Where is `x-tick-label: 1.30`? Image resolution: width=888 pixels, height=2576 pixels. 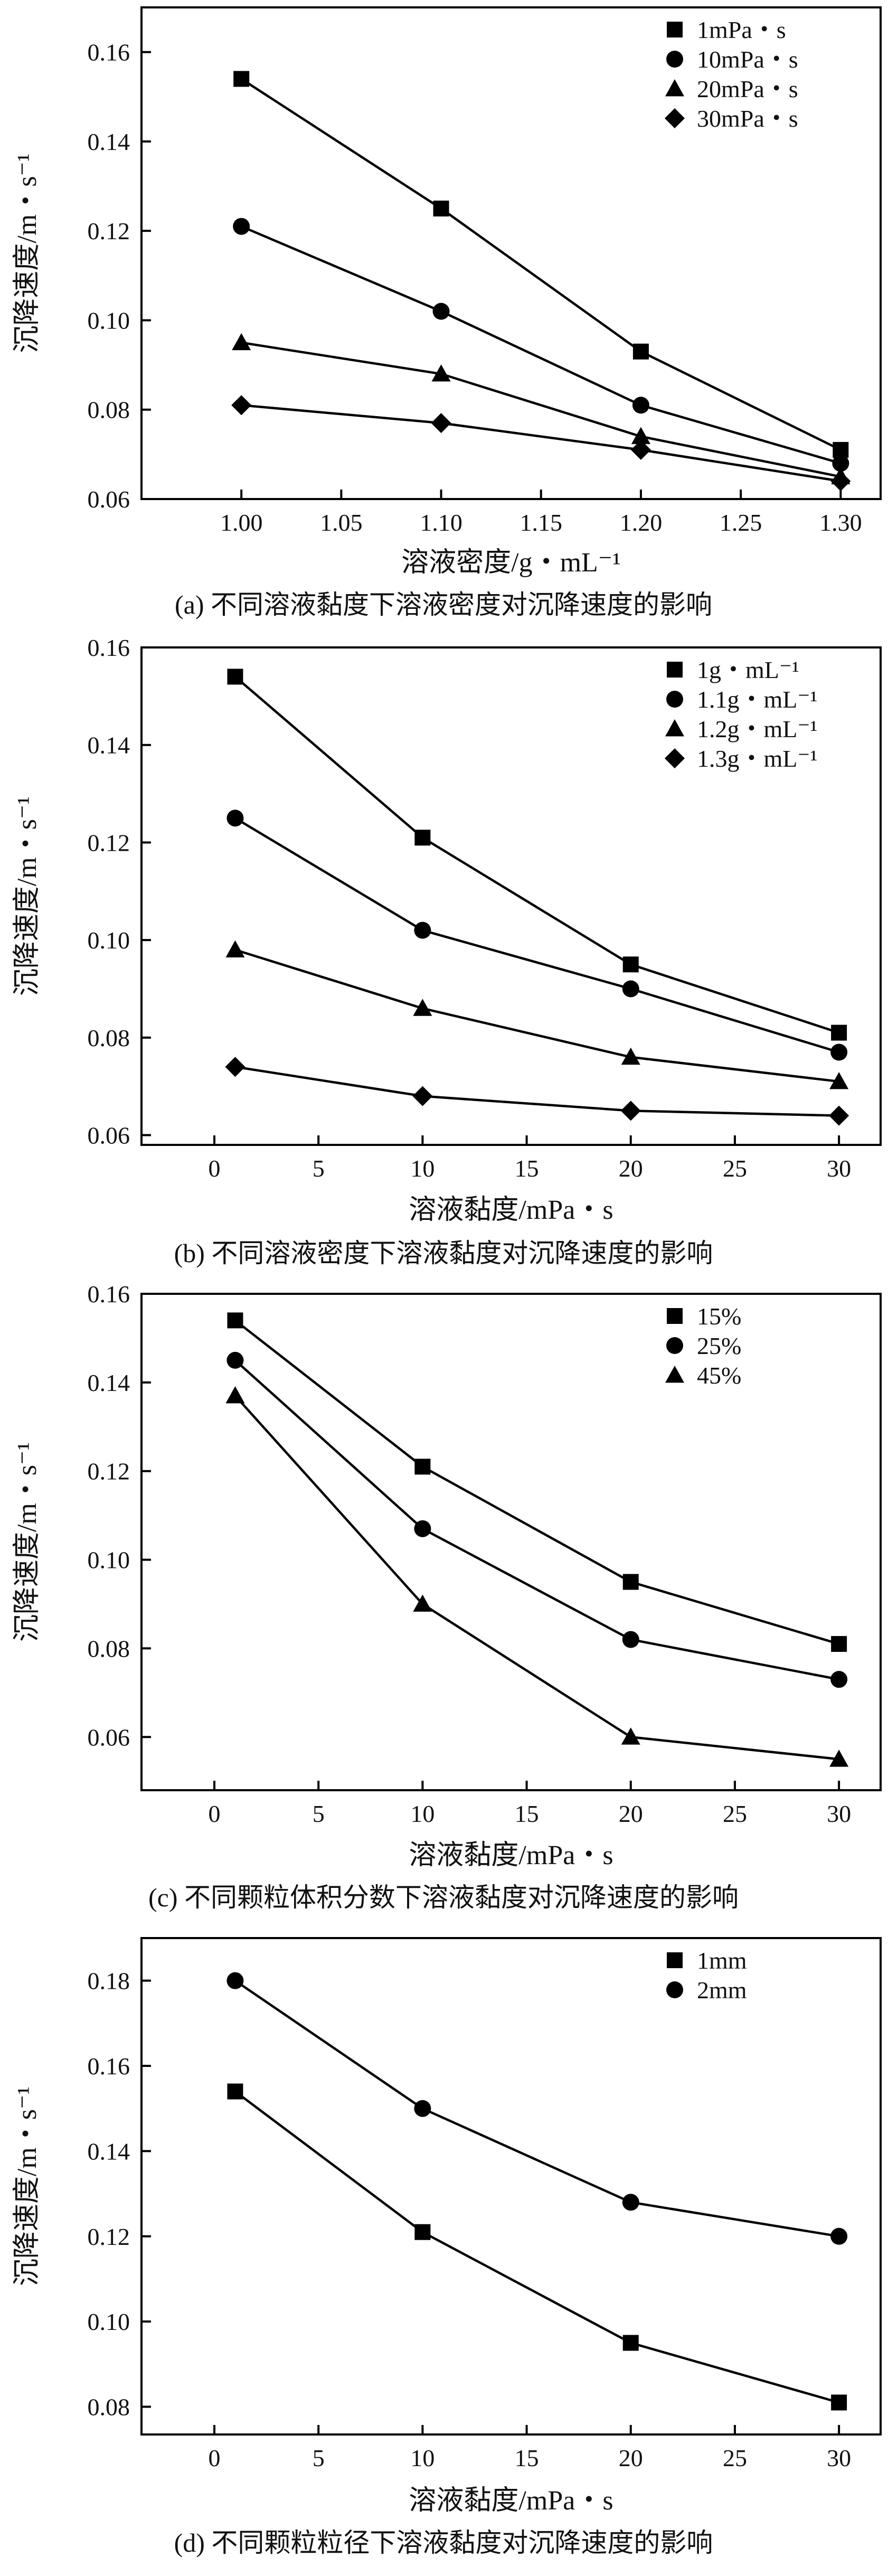 x-tick-label: 1.30 is located at coordinates (840, 522).